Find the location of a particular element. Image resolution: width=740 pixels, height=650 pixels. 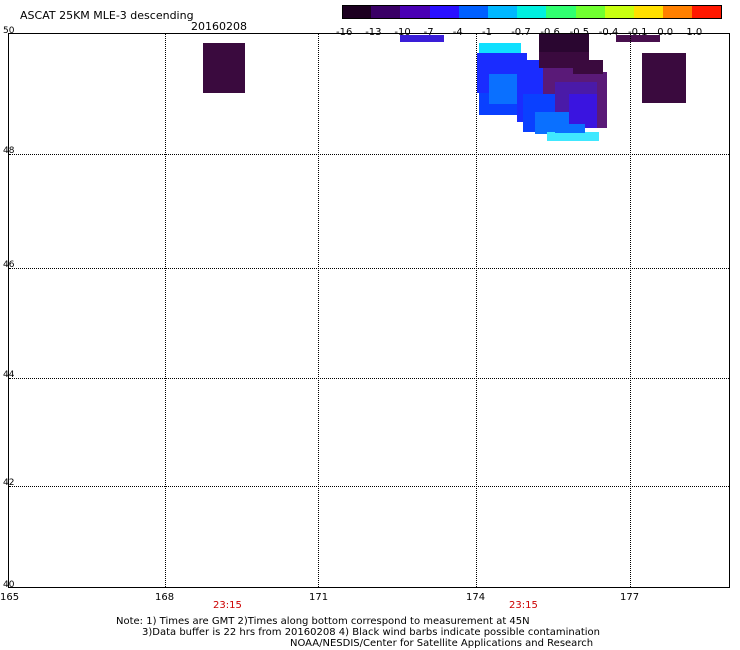

y-label-44: 44 is located at coordinates (9, 375).